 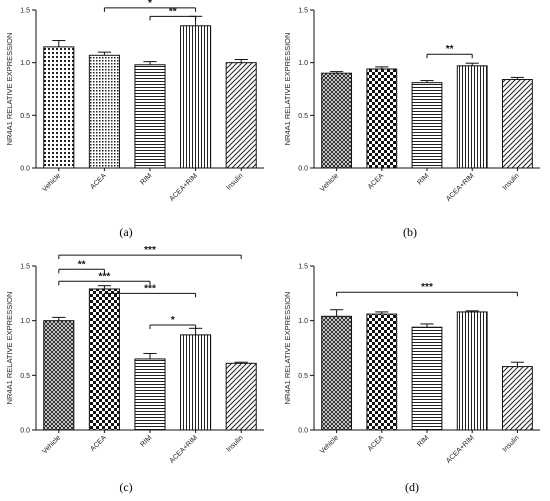 I want to click on panel-label: (d), so click(x=412, y=487).